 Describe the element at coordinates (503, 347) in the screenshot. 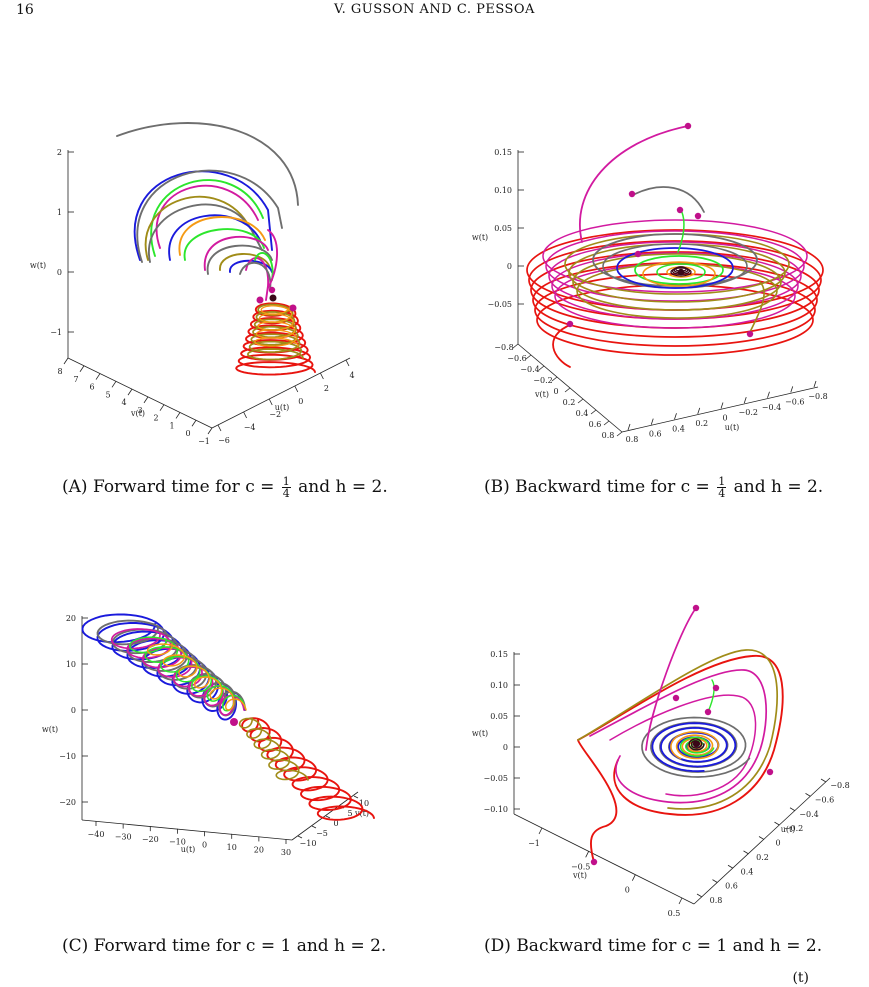

I see `v-tick-label: −0.8` at that location.